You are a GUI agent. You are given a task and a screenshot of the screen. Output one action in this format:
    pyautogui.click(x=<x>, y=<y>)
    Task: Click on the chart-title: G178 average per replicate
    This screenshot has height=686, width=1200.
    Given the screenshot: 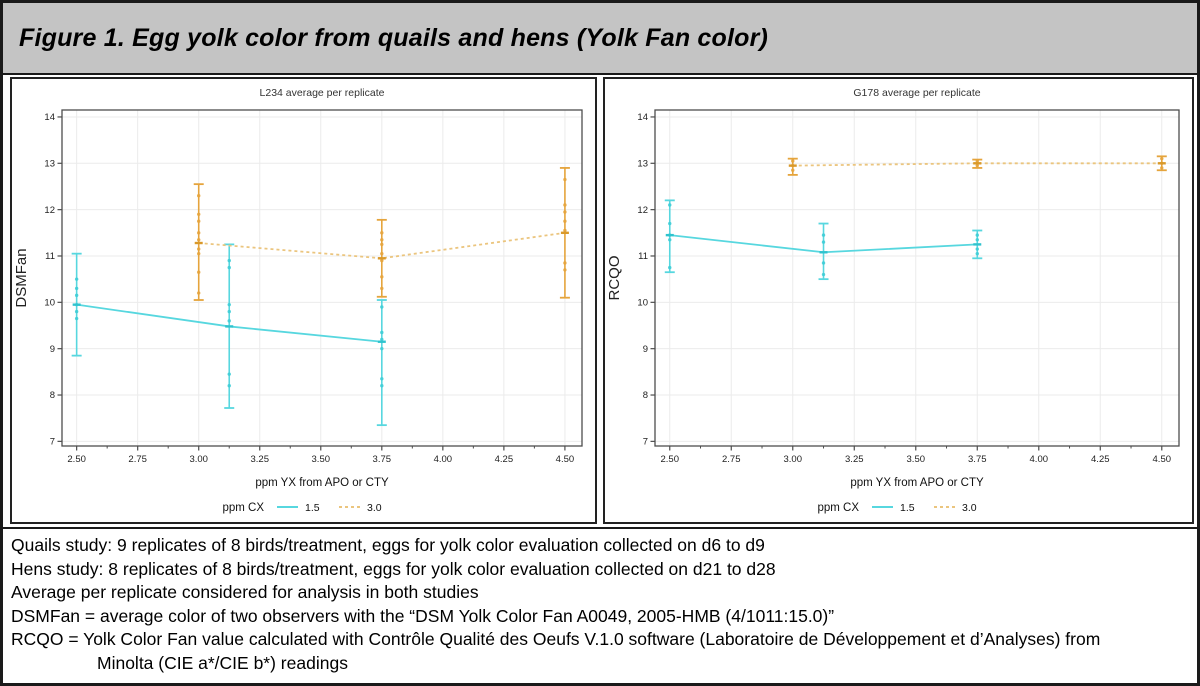 What is the action you would take?
    pyautogui.click(x=916, y=93)
    